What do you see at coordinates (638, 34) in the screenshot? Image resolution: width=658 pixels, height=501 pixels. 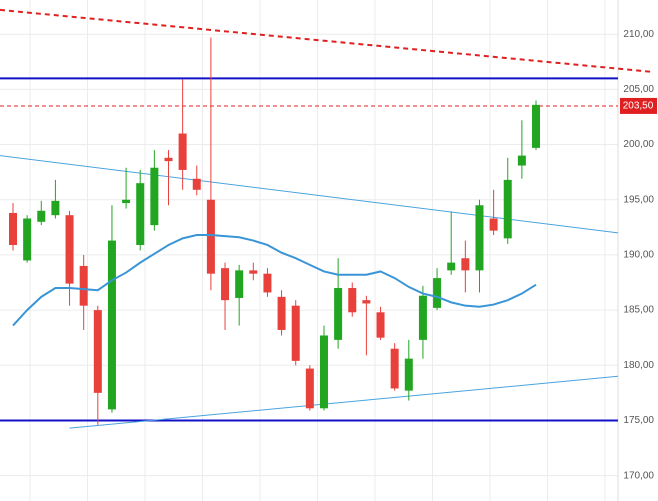 I see `y-tick-label: 210,00` at bounding box center [638, 34].